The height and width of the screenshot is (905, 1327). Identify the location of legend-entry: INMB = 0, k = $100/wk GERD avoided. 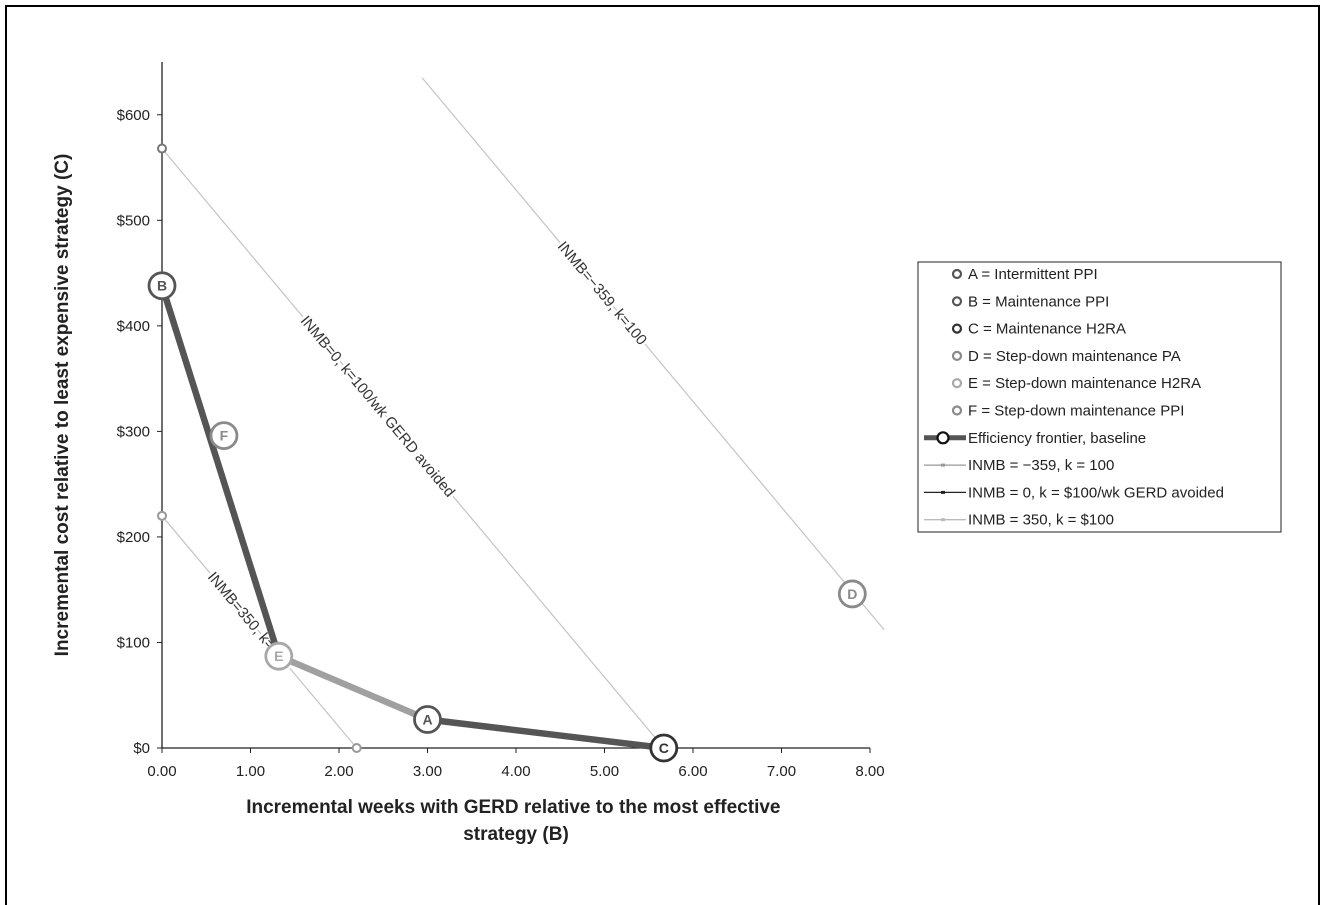
(1096, 492).